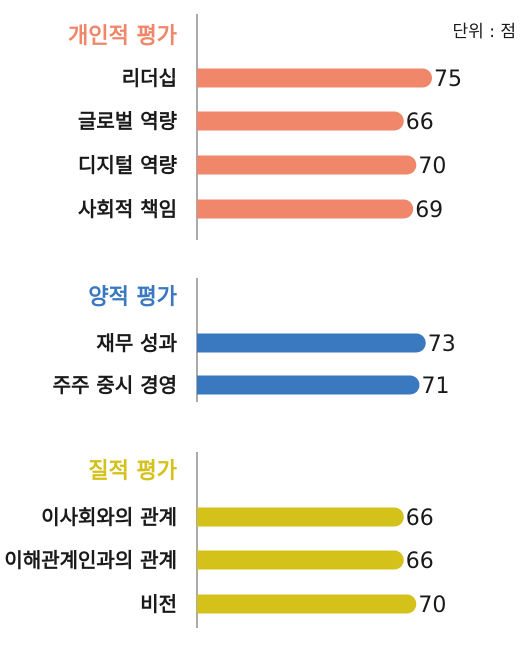 The image size is (523, 650). Describe the element at coordinates (122, 36) in the screenshot. I see `group-title: 개인적 평가` at that location.